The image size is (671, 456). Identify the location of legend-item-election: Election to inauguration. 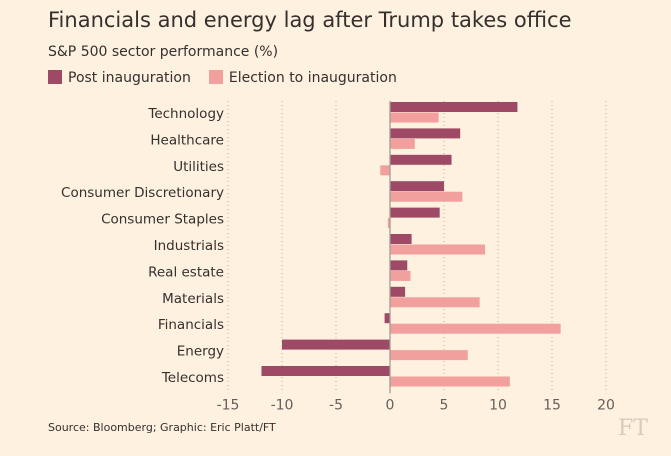
(302, 78).